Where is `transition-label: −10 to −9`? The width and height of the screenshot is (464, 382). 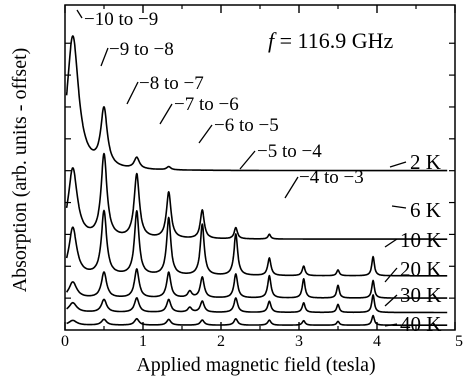 transition-label: −10 to −9 is located at coordinates (121, 19).